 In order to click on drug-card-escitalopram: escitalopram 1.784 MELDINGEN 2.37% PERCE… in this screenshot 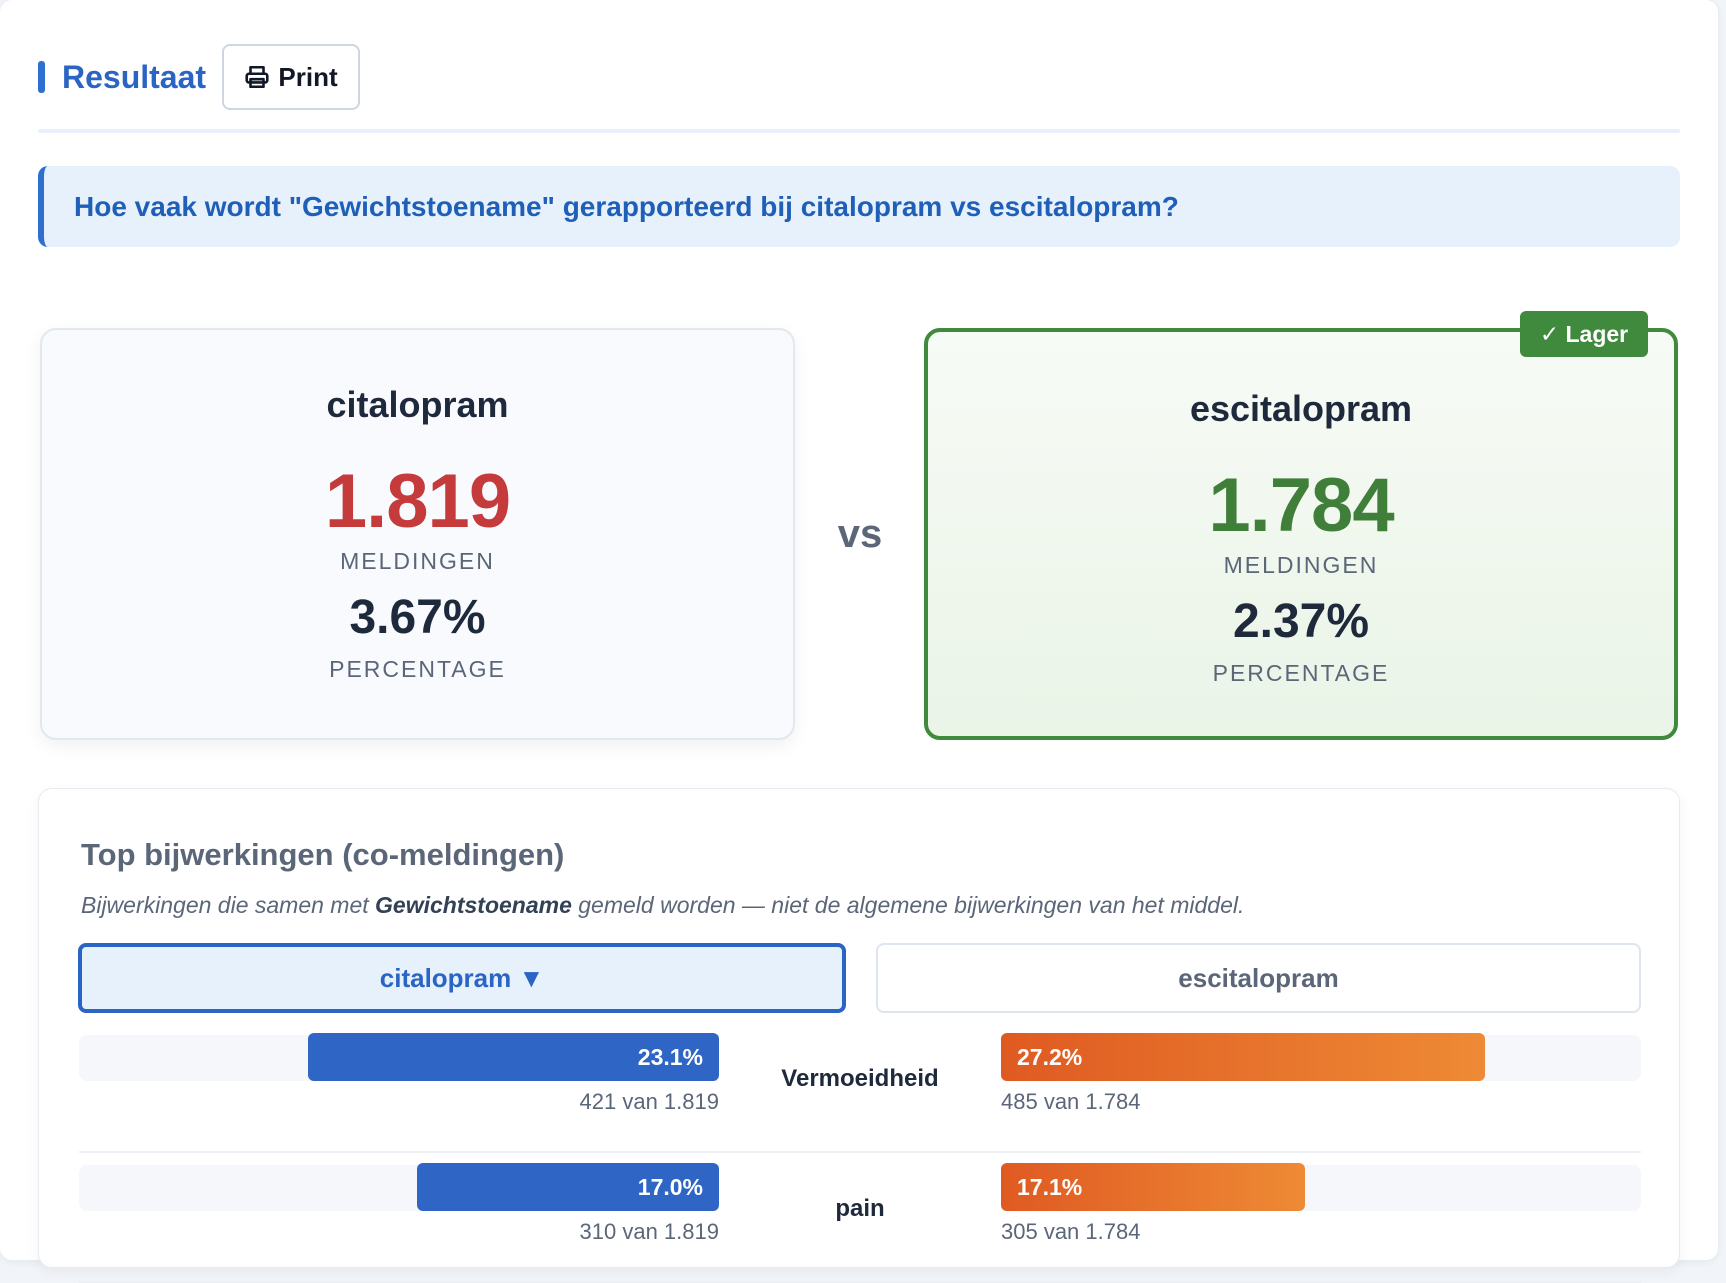, I will do `click(1301, 534)`.